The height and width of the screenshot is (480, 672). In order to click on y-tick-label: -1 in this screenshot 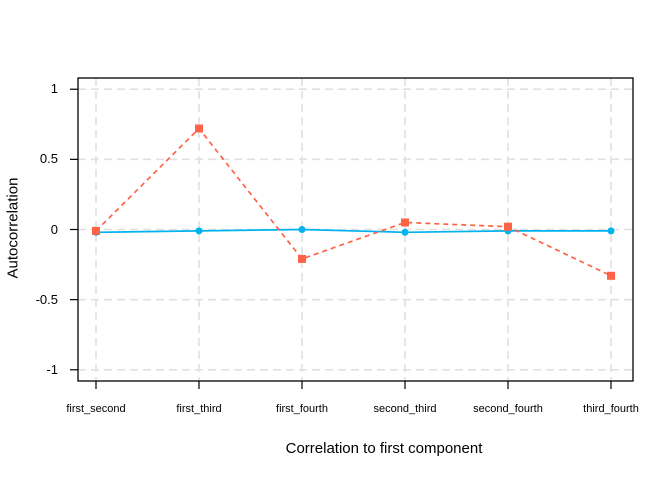, I will do `click(52, 369)`.